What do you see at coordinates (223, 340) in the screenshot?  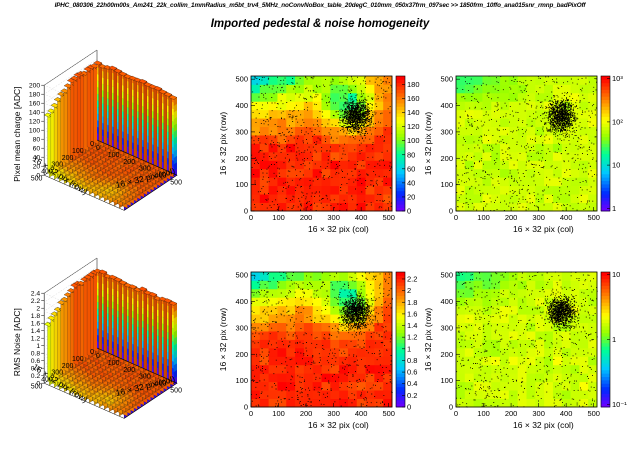 I see `y-axis-label: 16 × 32 pix (row)` at bounding box center [223, 340].